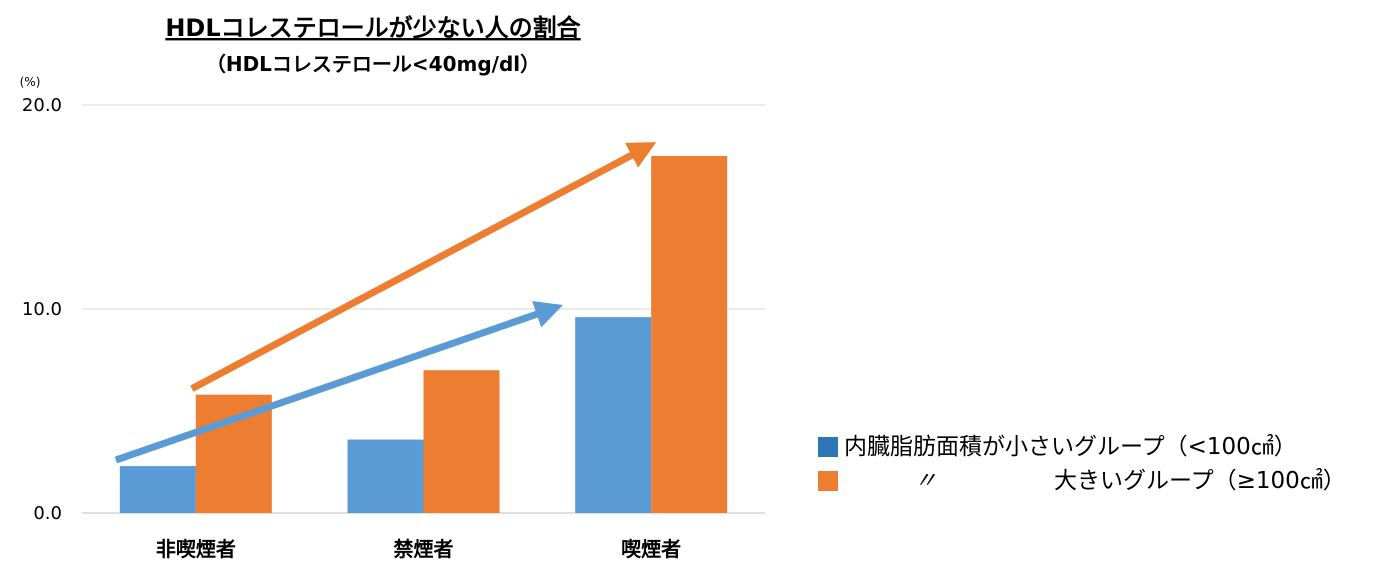  I want to click on legend: 内臓脂肪面積が小さいグループ（<100㎠） 〃 大きいグループ（≥100㎠）, so click(1082, 464).